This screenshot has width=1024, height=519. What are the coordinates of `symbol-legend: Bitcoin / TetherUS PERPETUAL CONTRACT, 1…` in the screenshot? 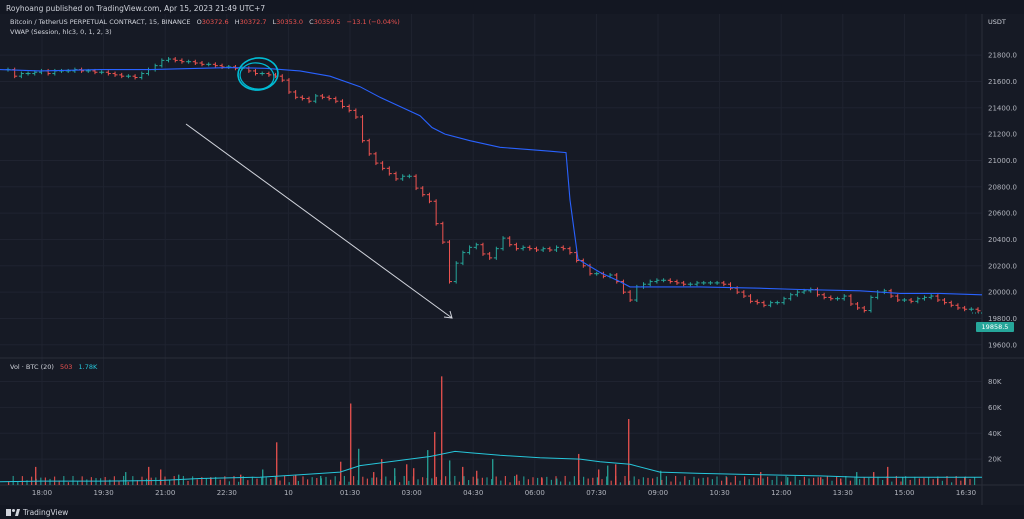 It's located at (205, 22).